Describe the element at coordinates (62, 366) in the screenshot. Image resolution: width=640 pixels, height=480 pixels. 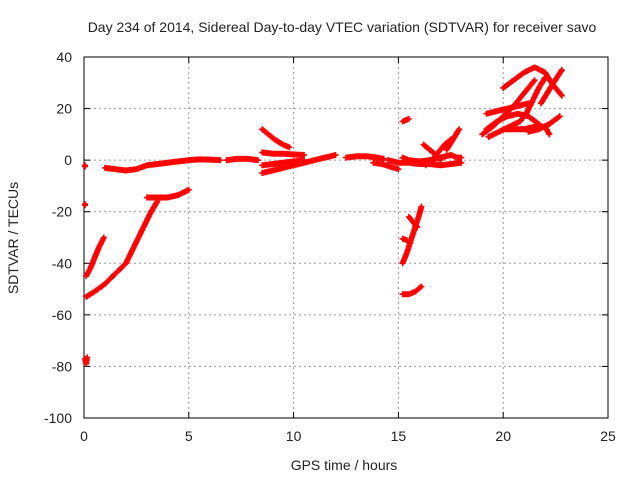
I see `y-tick-label: -80` at that location.